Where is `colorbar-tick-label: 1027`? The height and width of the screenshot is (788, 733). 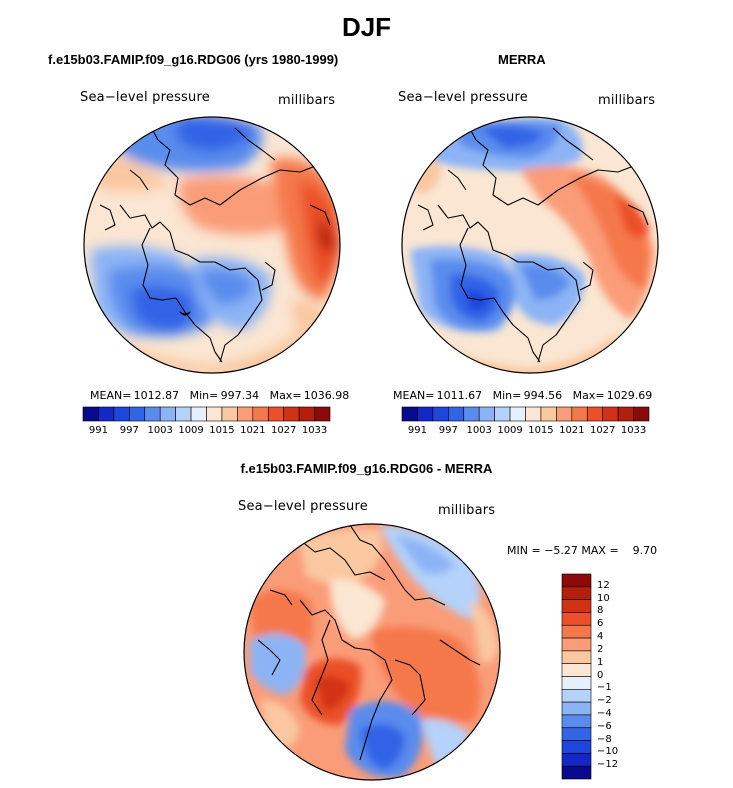
colorbar-tick-label: 1027 is located at coordinates (602, 430).